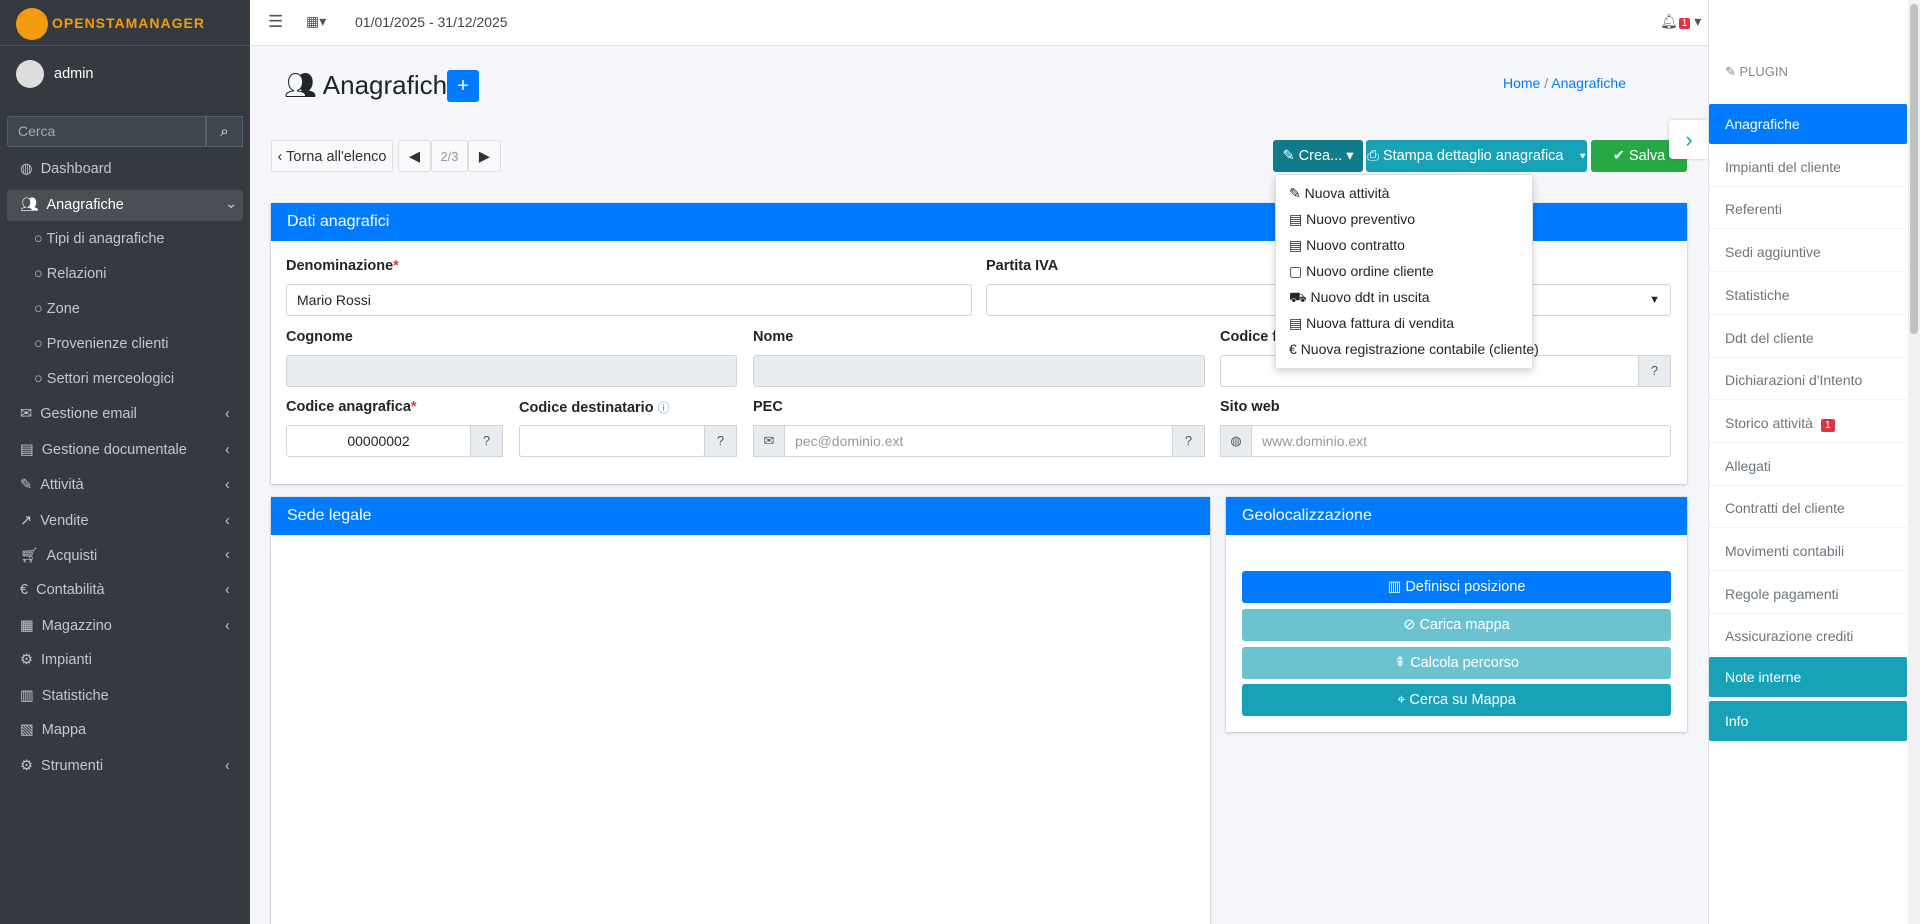  What do you see at coordinates (1808, 636) in the screenshot?
I see `plugin-item: Assicurazione crediti` at bounding box center [1808, 636].